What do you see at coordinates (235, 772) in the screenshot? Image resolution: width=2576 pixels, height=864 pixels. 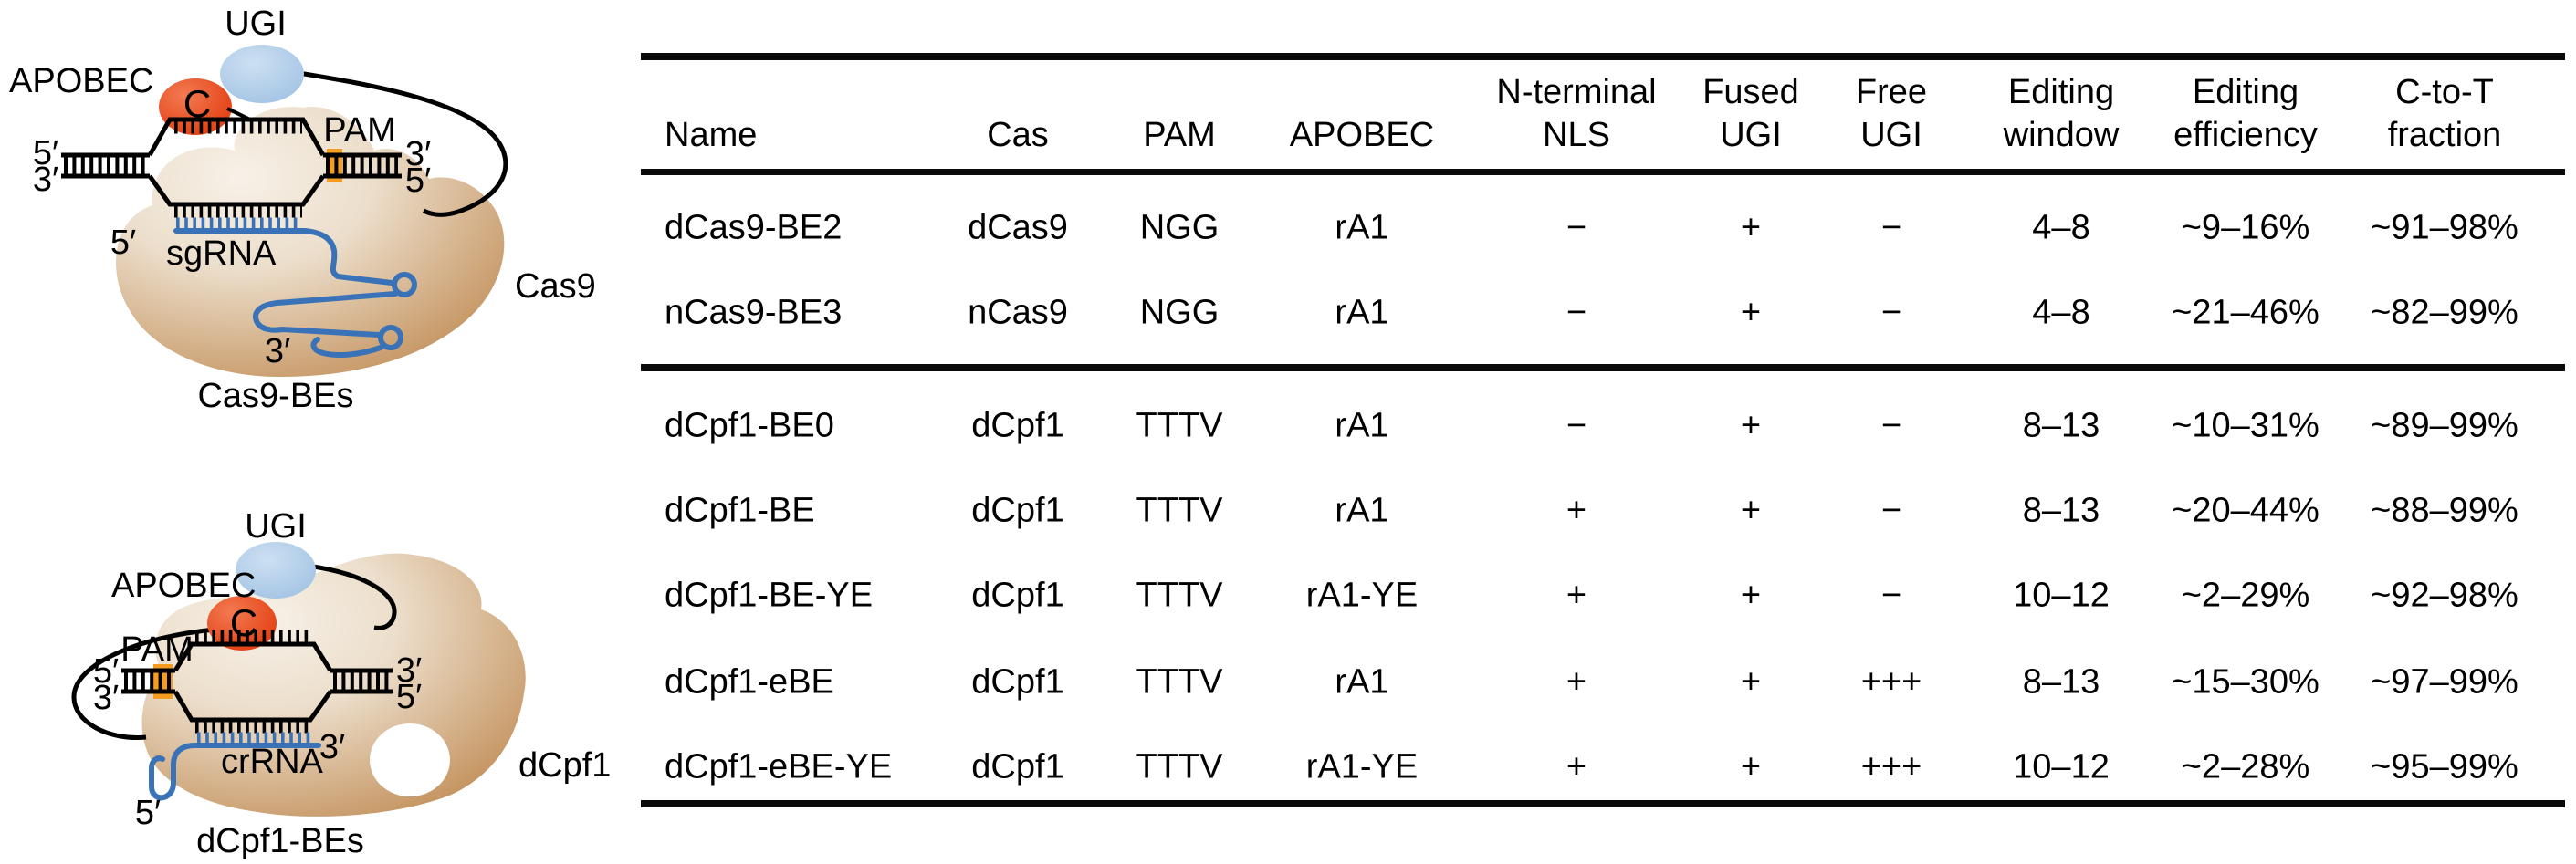 I see `crrna-strand` at bounding box center [235, 772].